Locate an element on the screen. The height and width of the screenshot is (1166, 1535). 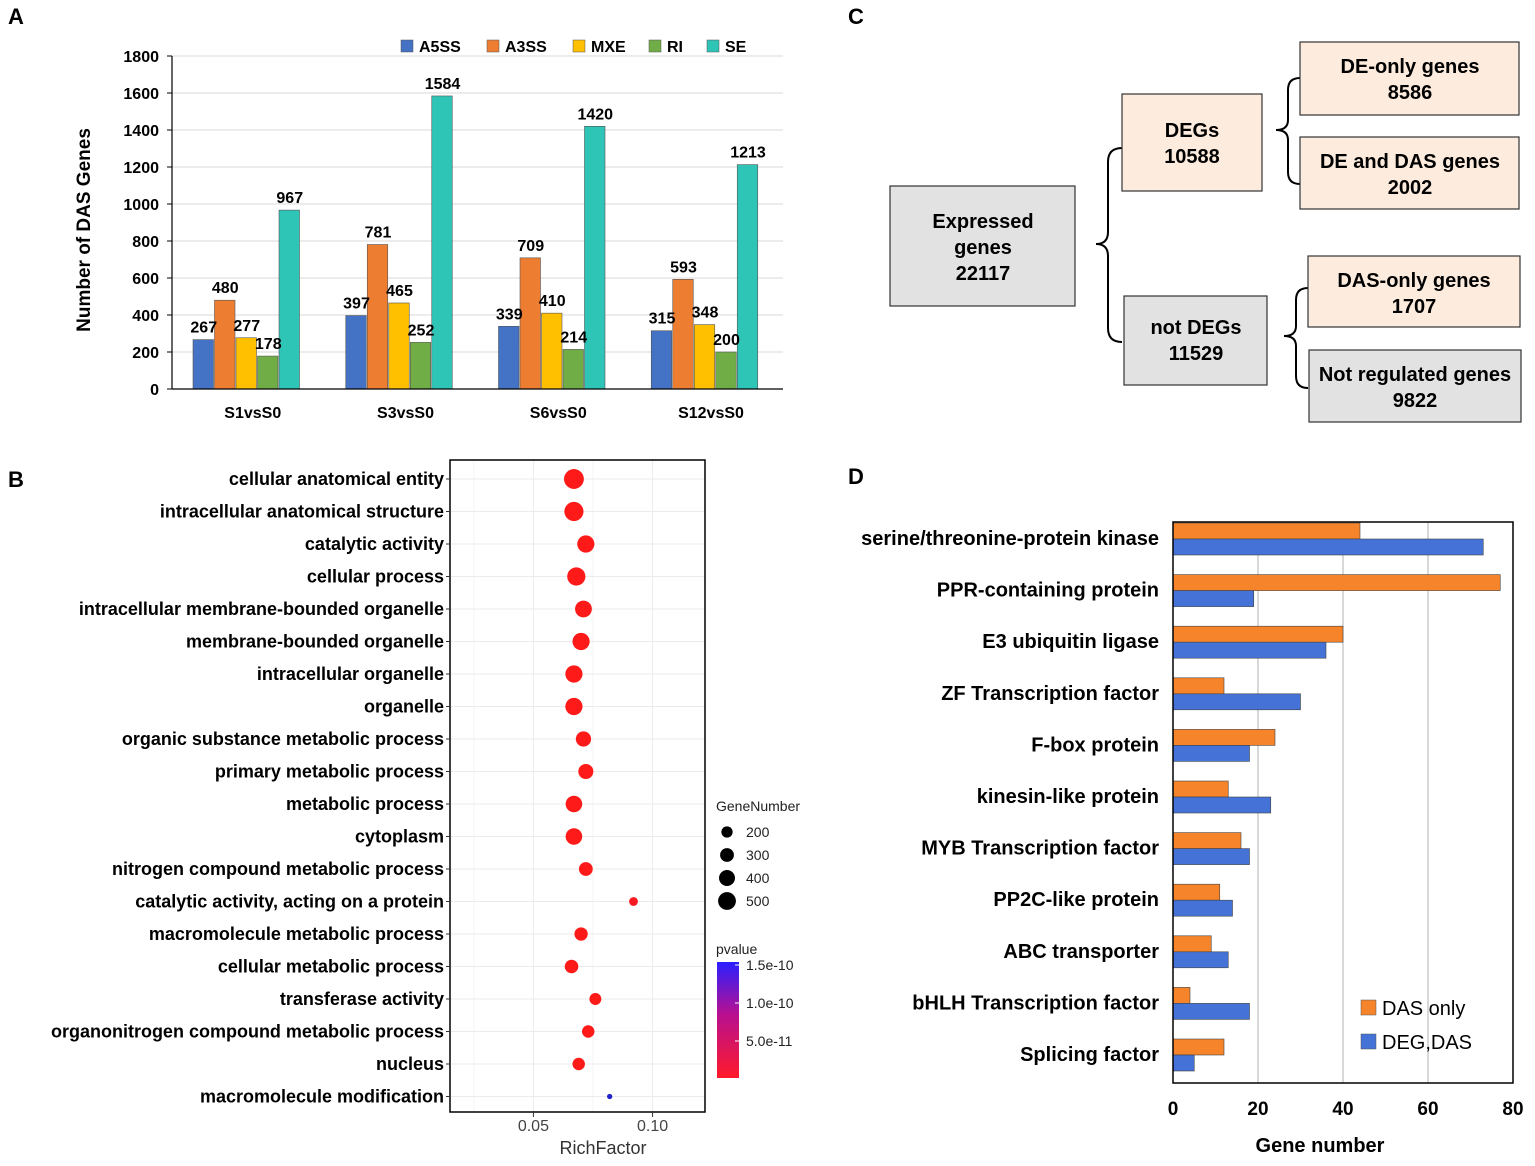
box-not-regulated: Not regulated genes 9822 is located at coordinates (1415, 386).